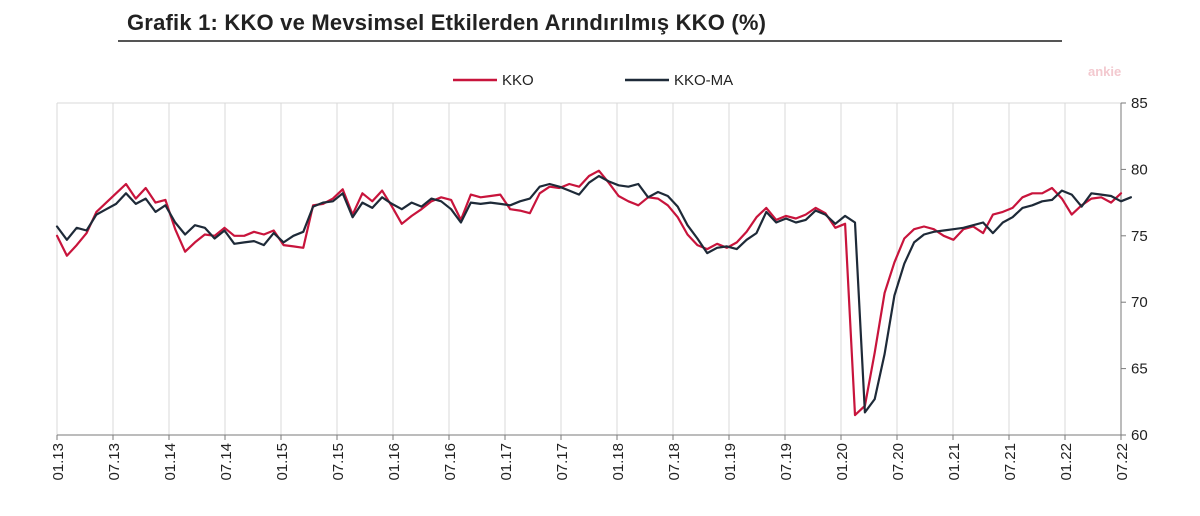 This screenshot has height=516, width=1200. I want to click on y-tick-label: 70, so click(1139, 302).